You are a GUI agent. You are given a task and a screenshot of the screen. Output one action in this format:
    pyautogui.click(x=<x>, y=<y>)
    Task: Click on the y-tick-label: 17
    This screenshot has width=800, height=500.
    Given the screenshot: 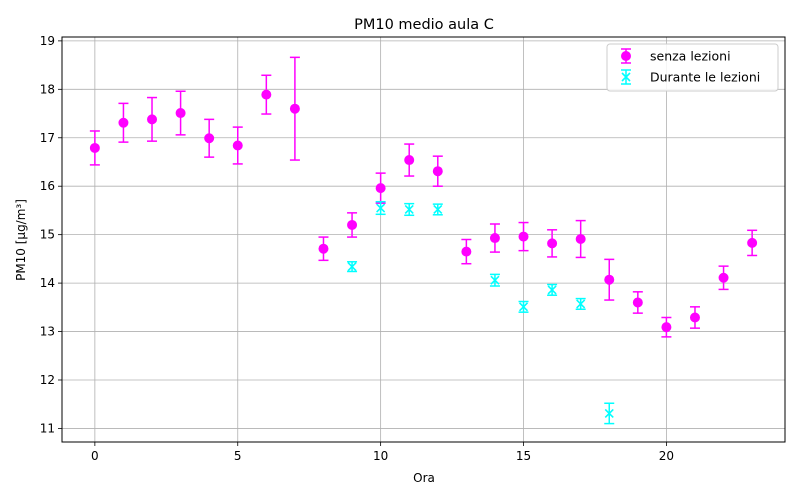 What is the action you would take?
    pyautogui.click(x=47, y=138)
    